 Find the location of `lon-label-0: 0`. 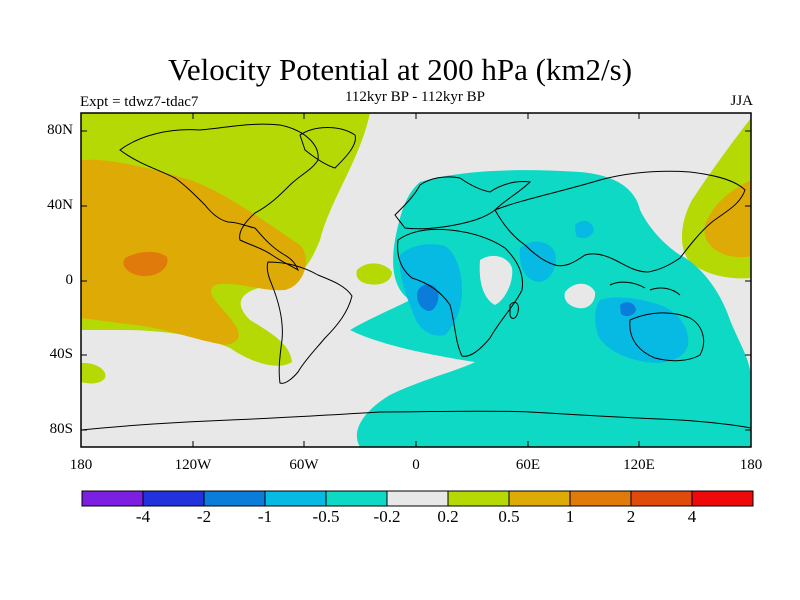

lon-label-0: 0 is located at coordinates (416, 465).